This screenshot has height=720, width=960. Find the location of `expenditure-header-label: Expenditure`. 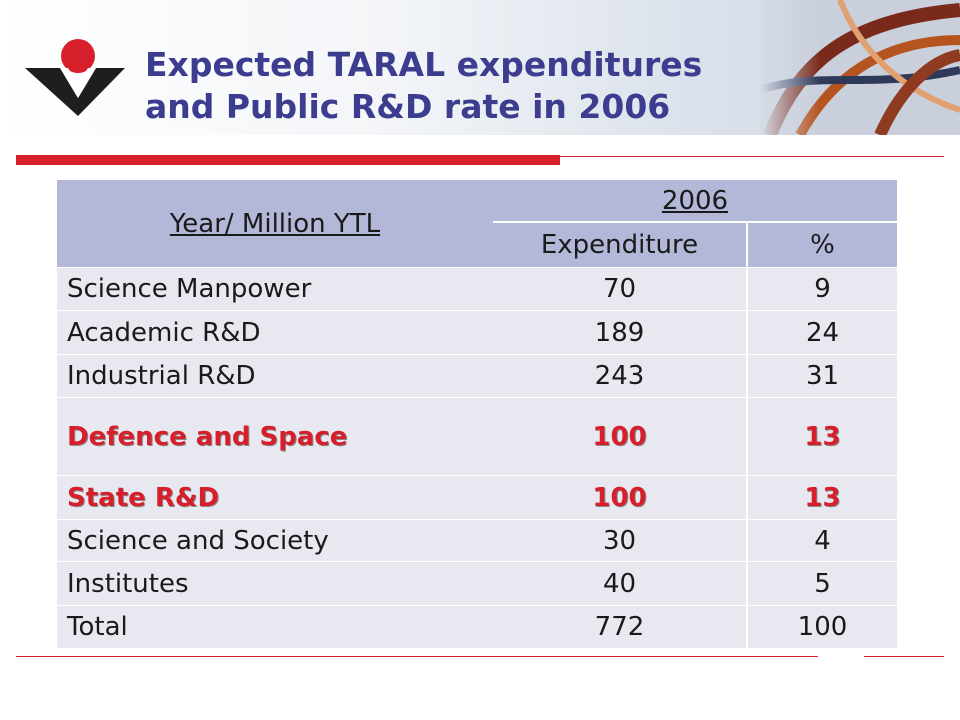

expenditure-header-label: Expenditure is located at coordinates (619, 245).